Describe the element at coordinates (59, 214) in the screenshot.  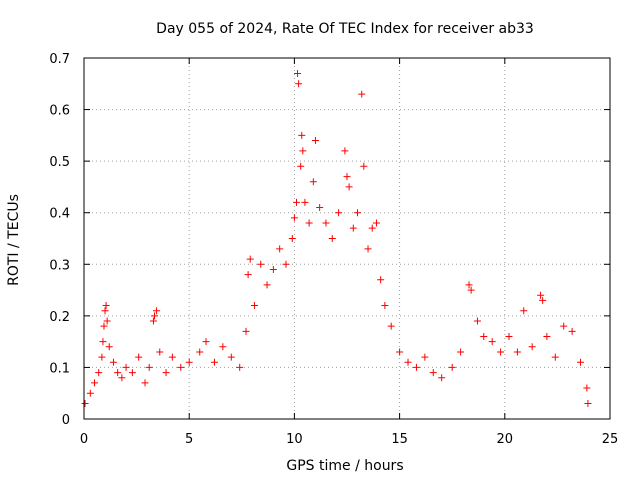
I see `y-tick-label: 0.4` at that location.